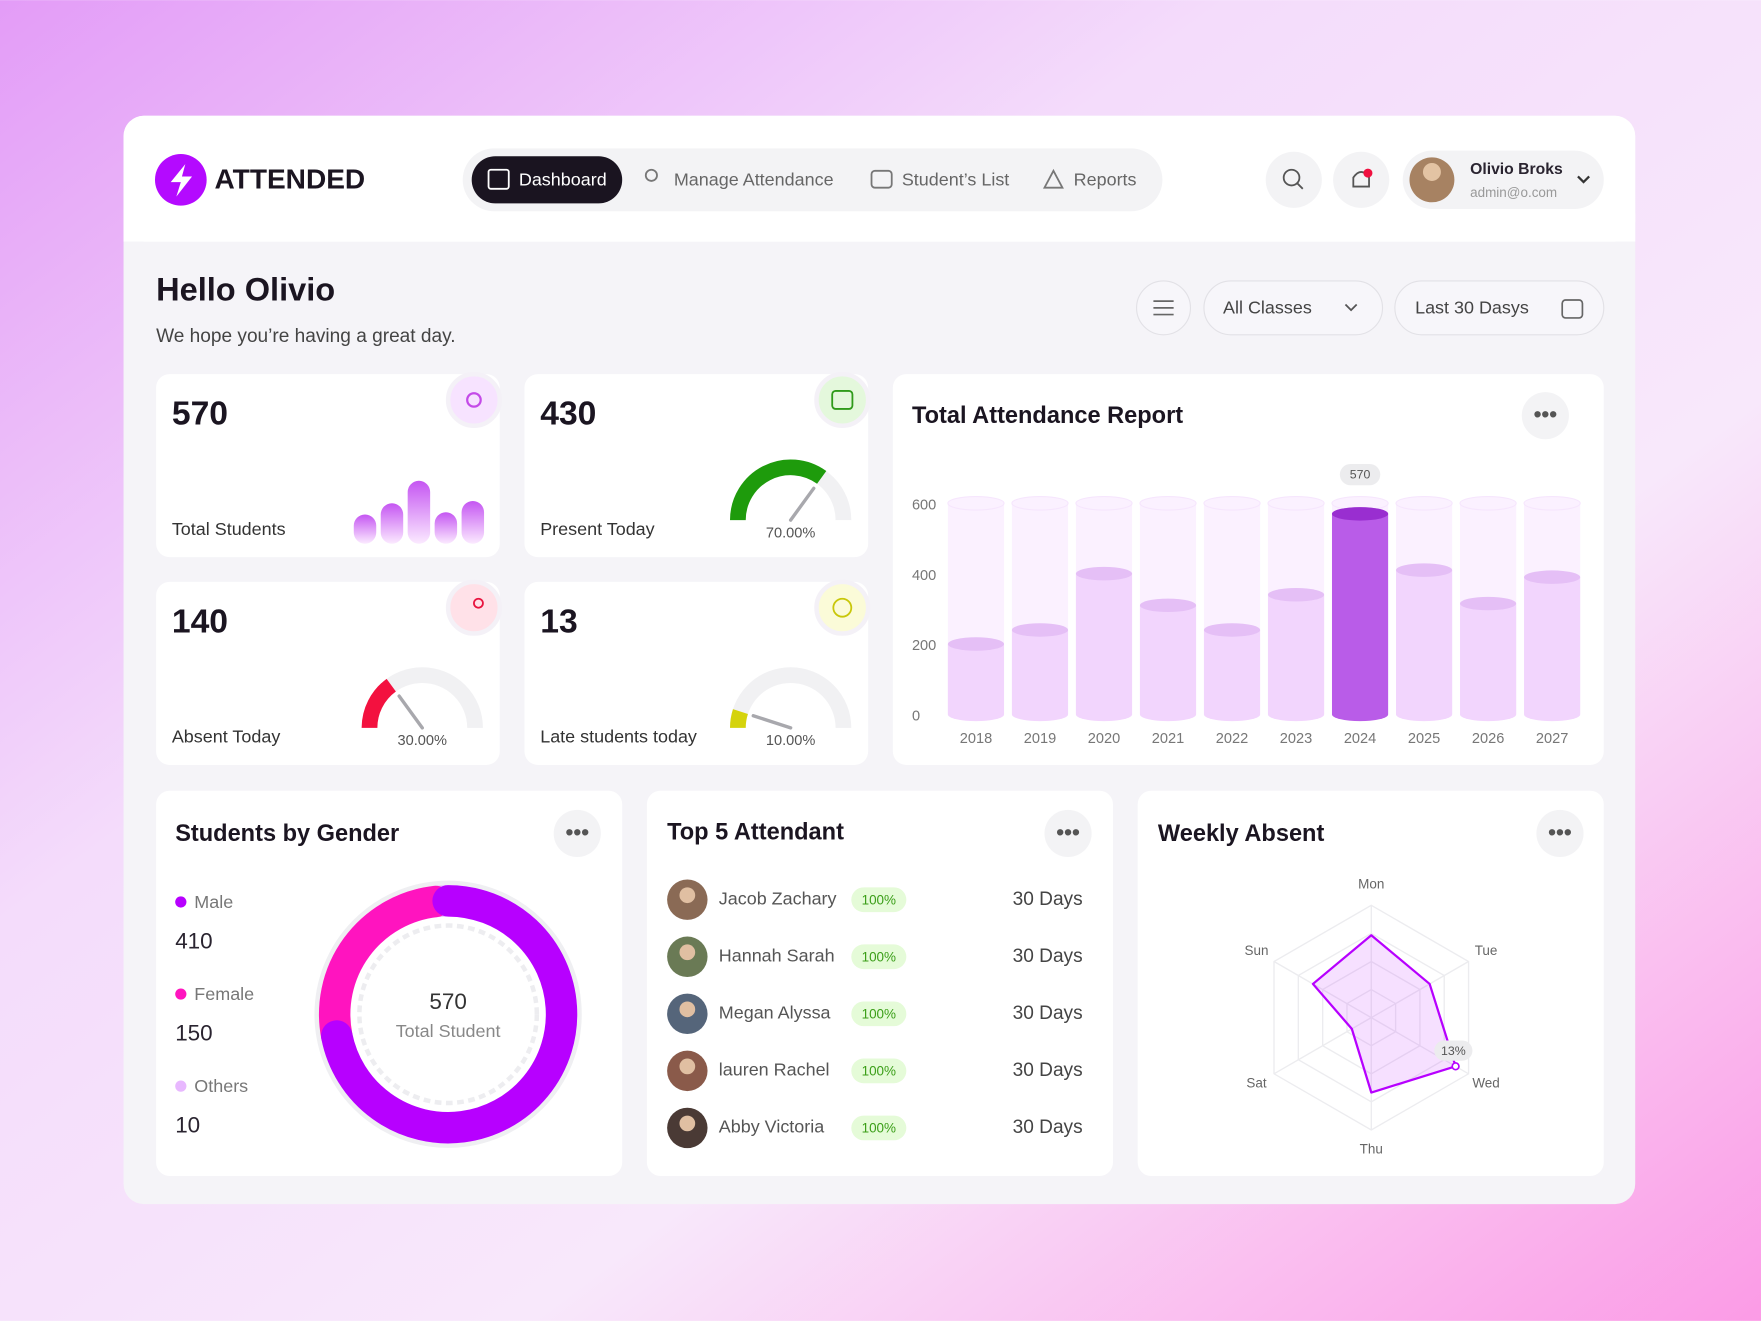 The height and width of the screenshot is (1321, 1761). I want to click on nav-item: Reports, so click(1105, 180).